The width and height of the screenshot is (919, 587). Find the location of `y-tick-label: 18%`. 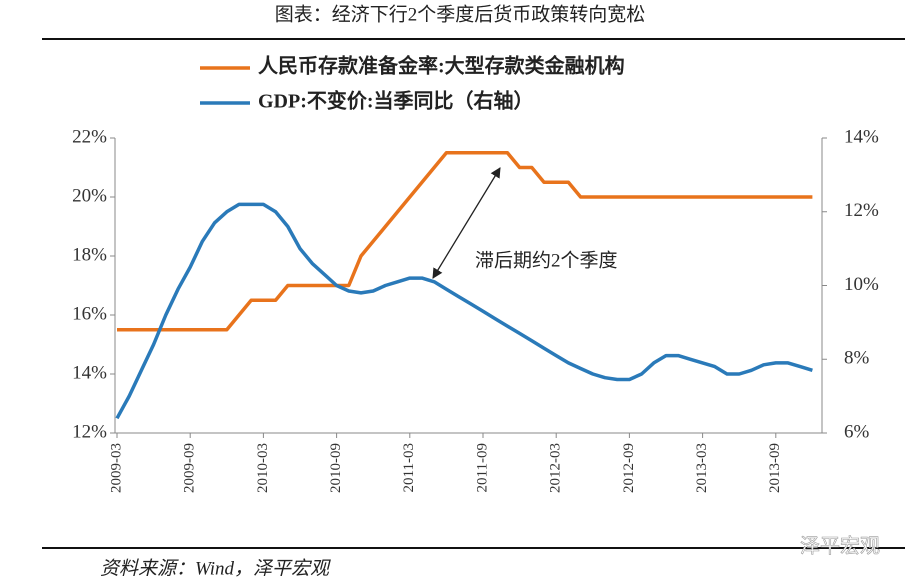

y-tick-label: 18% is located at coordinates (89, 254).